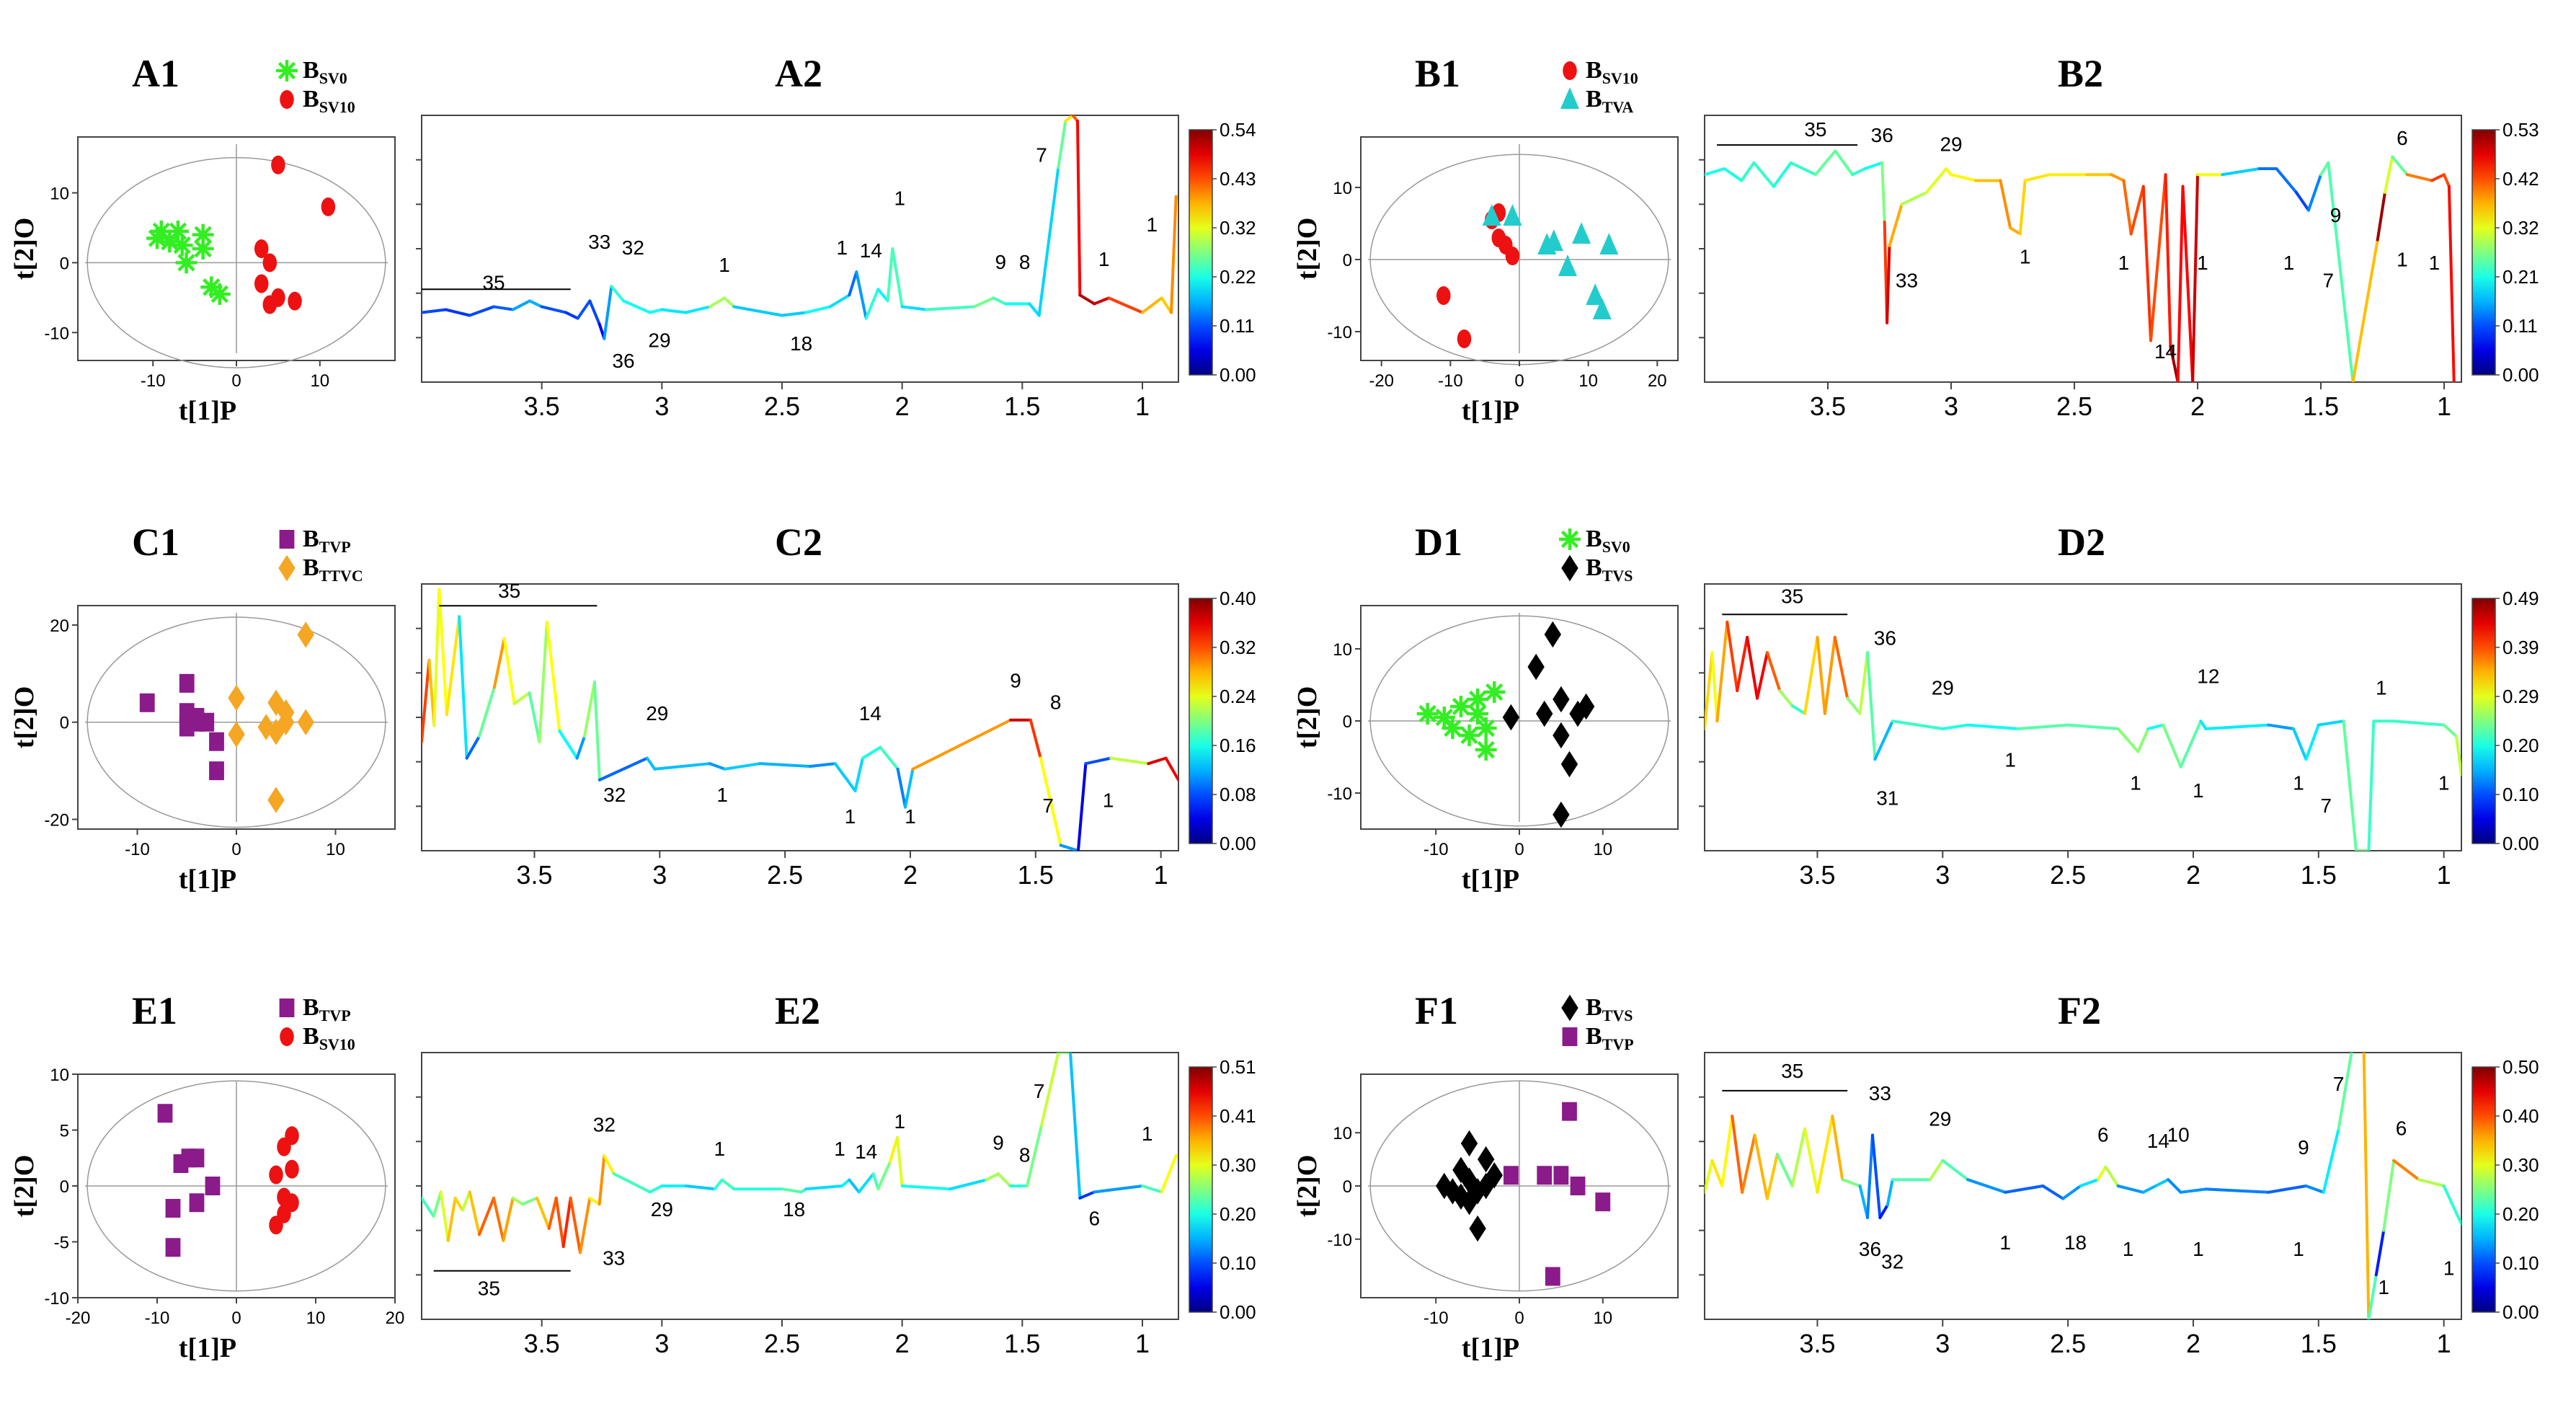 This screenshot has width=2576, height=1408. I want to click on y-tick-label: 20, so click(59, 626).